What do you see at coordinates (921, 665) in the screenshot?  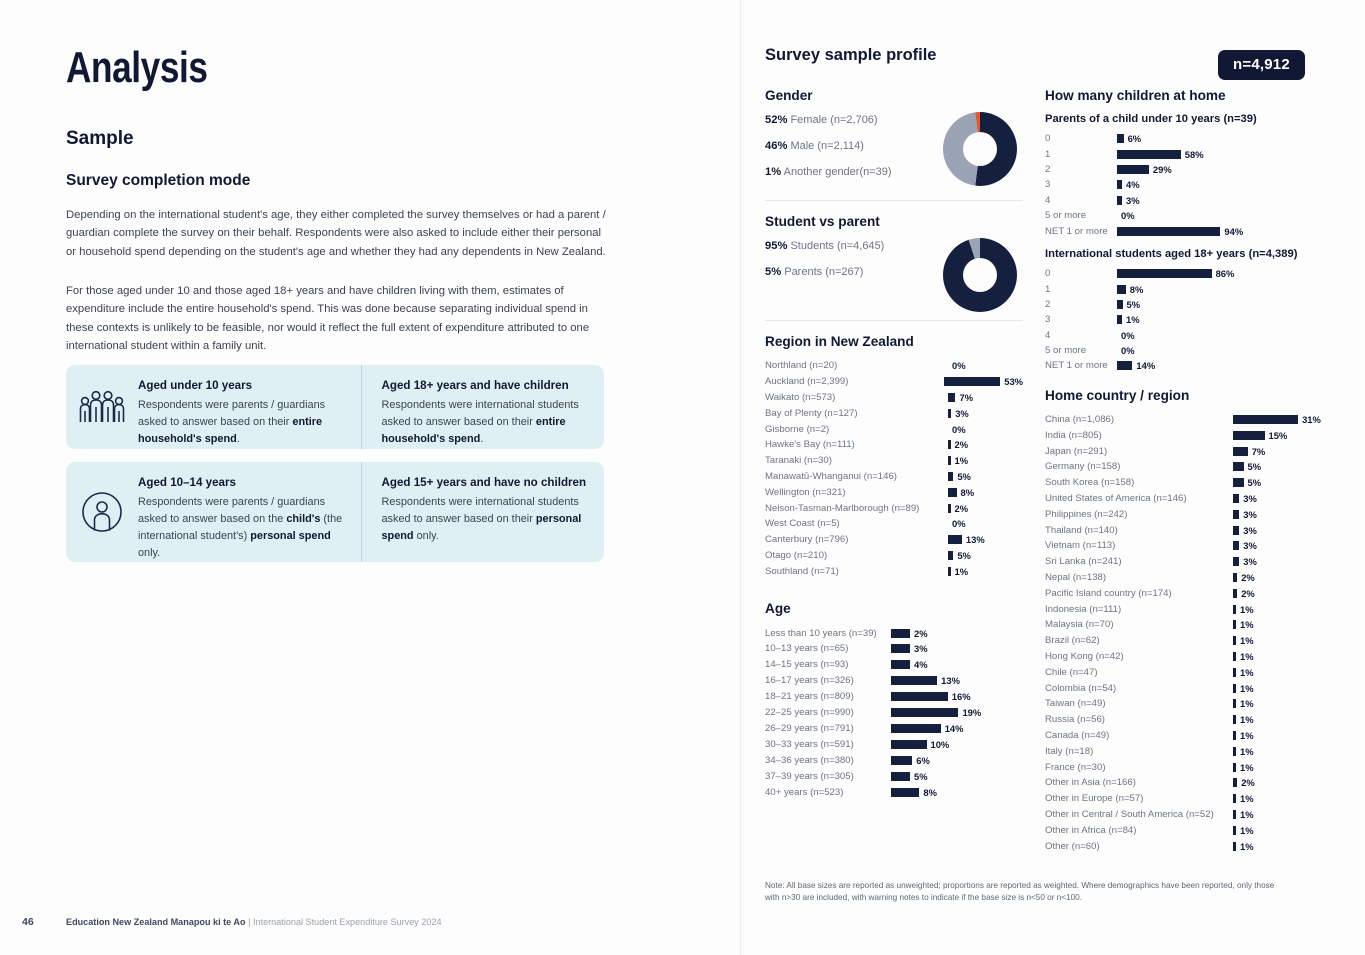 I see `bar-value: 4%` at bounding box center [921, 665].